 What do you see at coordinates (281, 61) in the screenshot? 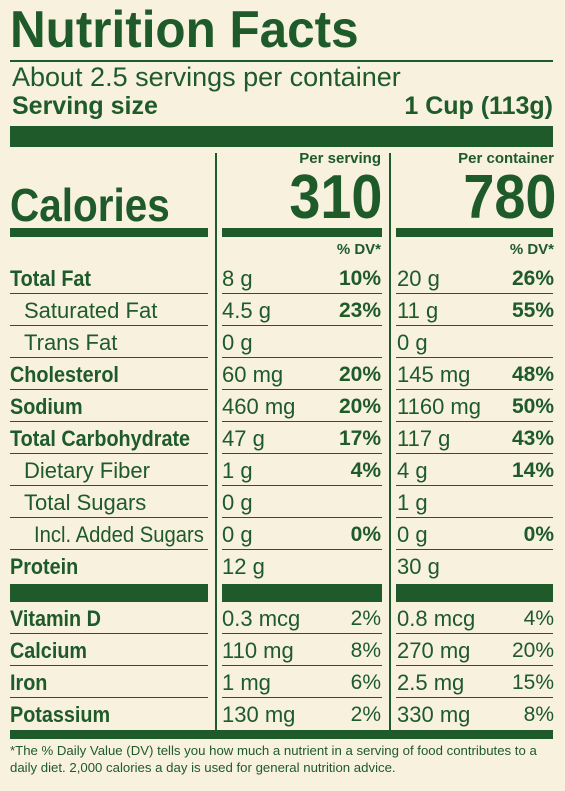
I see `title-divider` at bounding box center [281, 61].